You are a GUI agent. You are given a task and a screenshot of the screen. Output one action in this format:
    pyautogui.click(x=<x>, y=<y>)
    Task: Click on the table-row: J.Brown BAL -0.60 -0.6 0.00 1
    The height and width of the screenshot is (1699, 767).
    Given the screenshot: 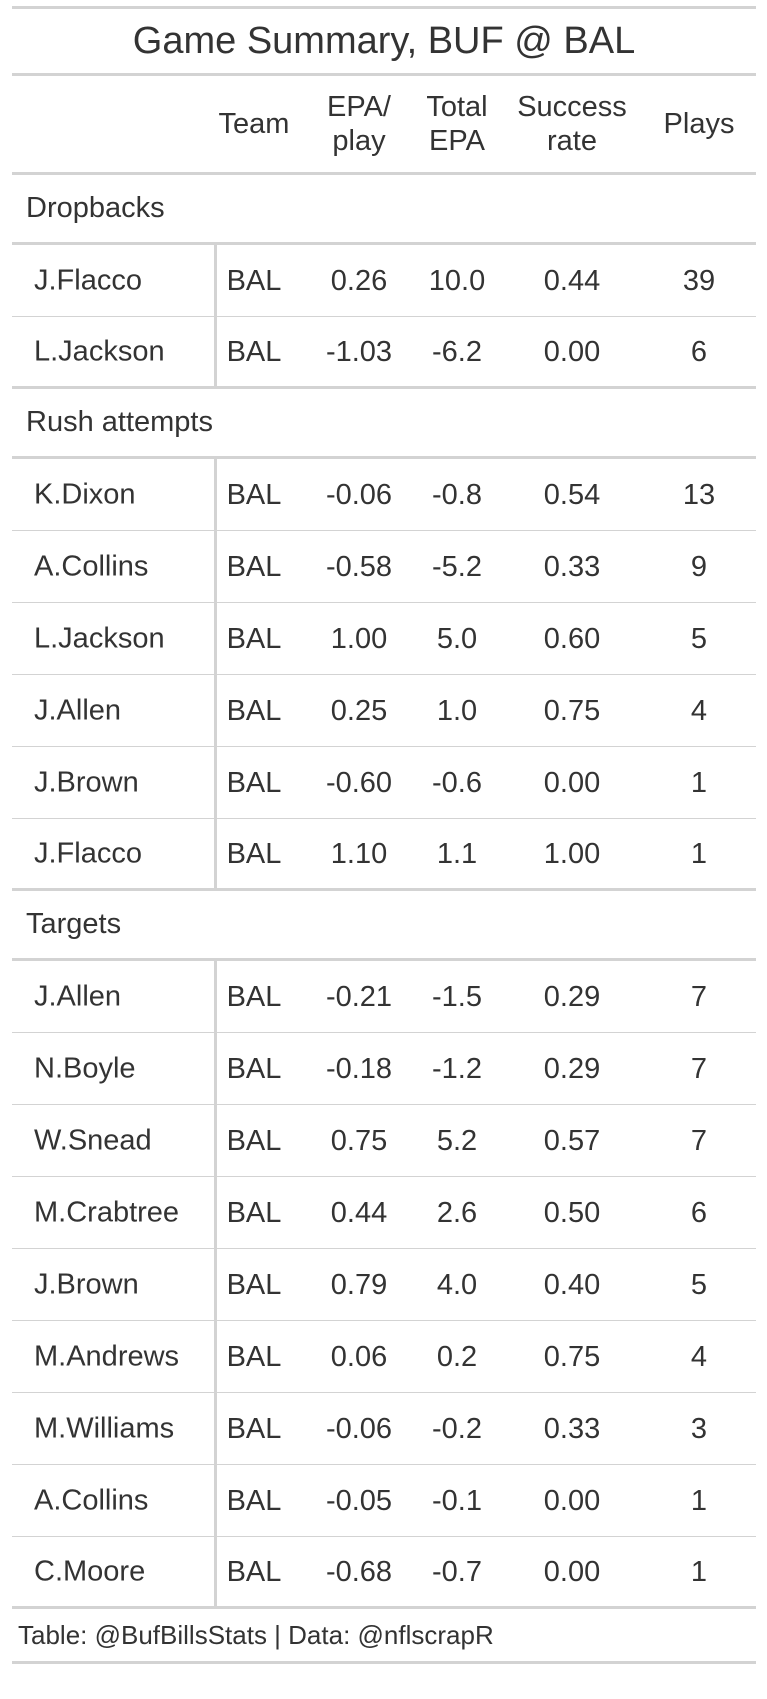 What is the action you would take?
    pyautogui.click(x=384, y=783)
    